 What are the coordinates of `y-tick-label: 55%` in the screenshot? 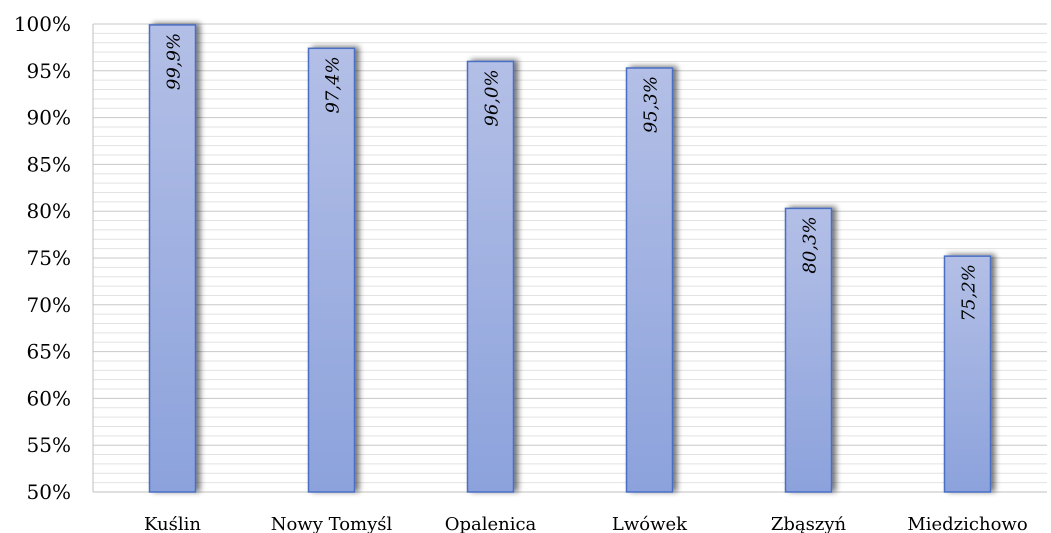 It's located at (49, 445).